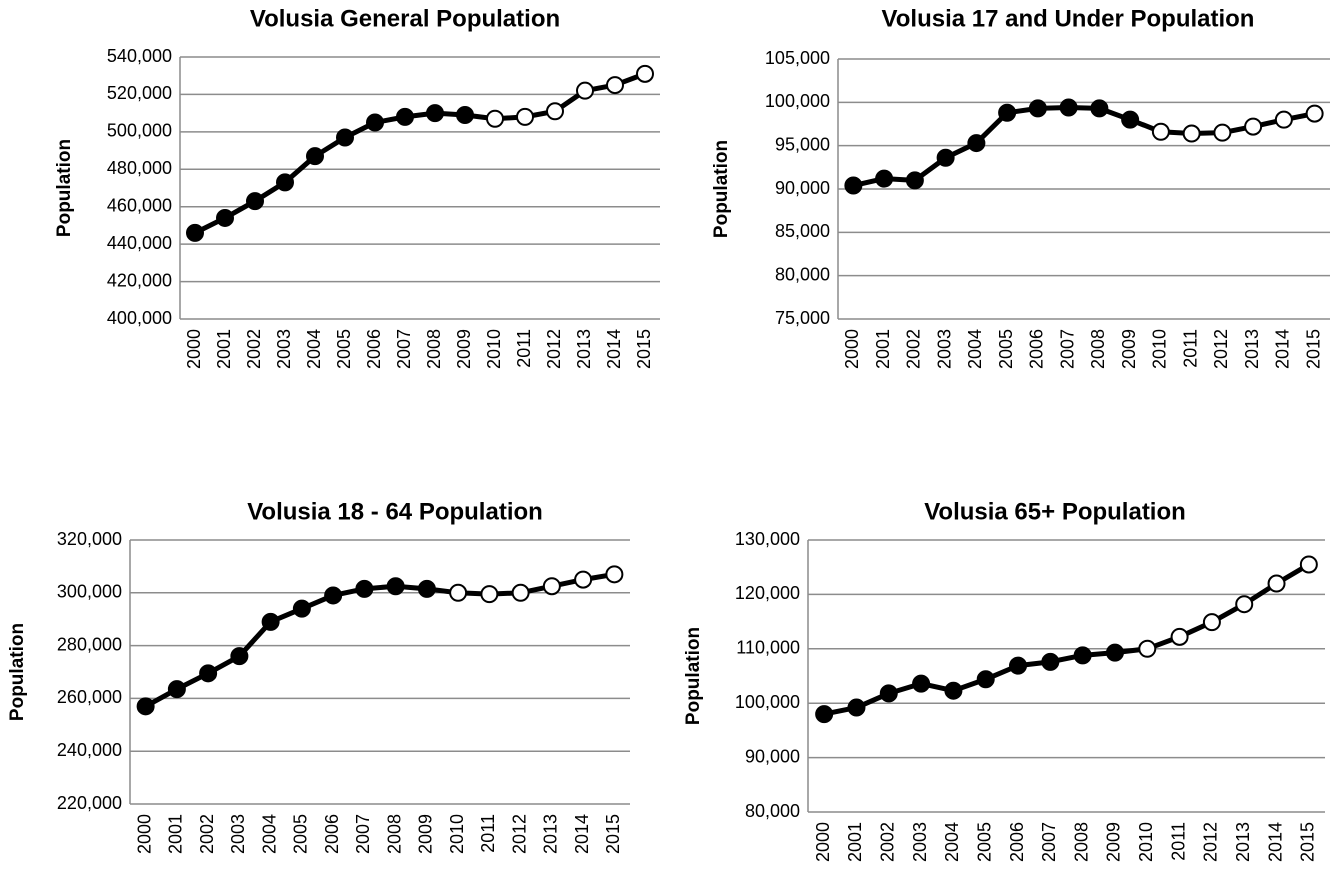  I want to click on y-tick-label: 80,000, so click(772, 811).